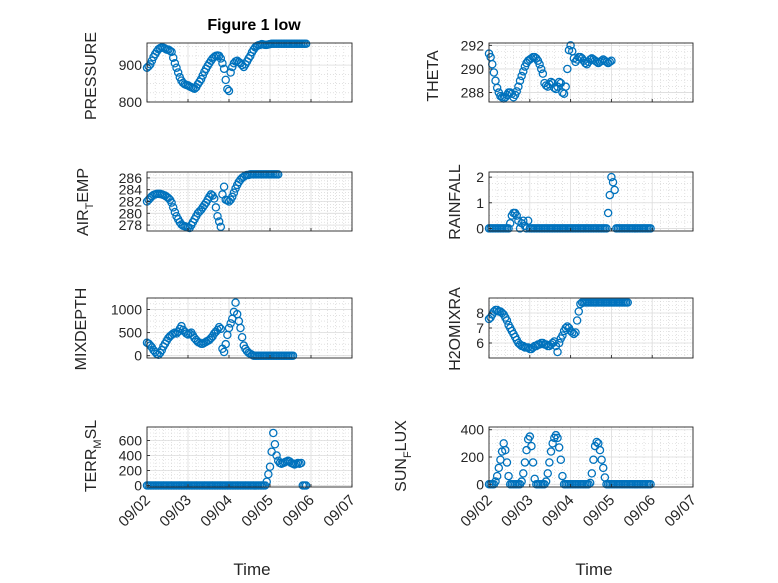 Image resolution: width=778 pixels, height=583 pixels. I want to click on panel-rainfall: 0 1 2, so click(585, 202).